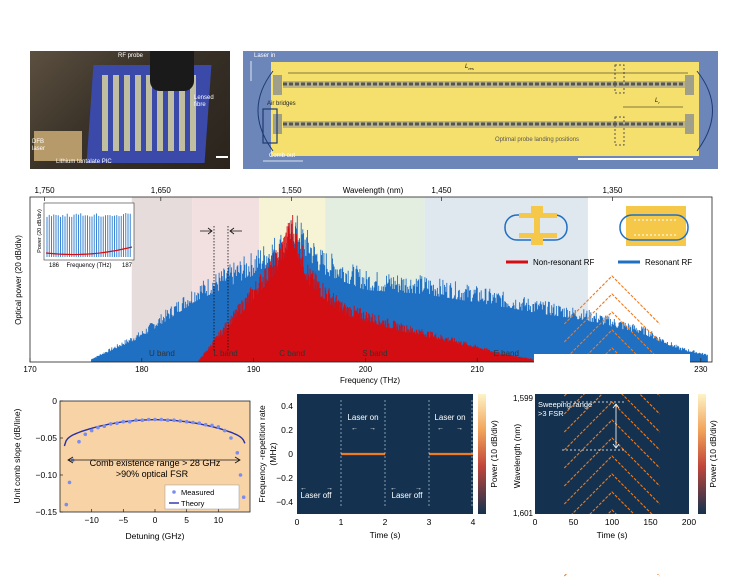  Describe the element at coordinates (153, 517) in the screenshot. I see `detuning-x-ticks: −10 −5 0 5 10` at that location.